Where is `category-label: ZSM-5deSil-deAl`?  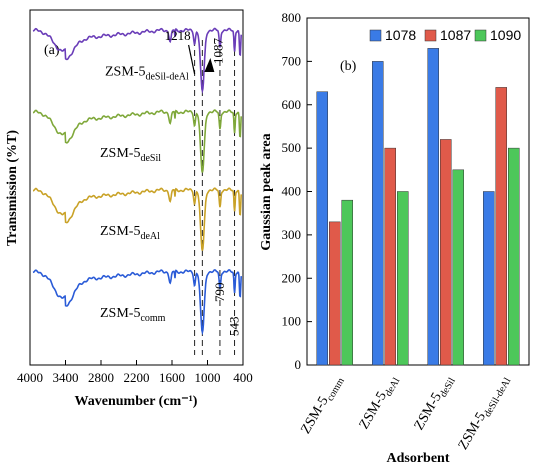
category-label: ZSM-5deSil-deAl is located at coordinates (485, 413).